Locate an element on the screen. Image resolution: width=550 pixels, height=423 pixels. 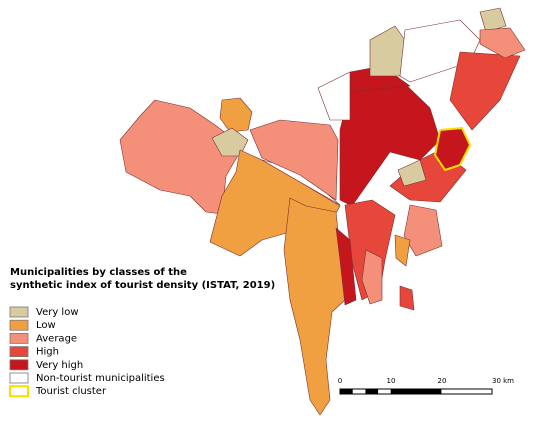
scale-label: 30 km is located at coordinates (503, 381).